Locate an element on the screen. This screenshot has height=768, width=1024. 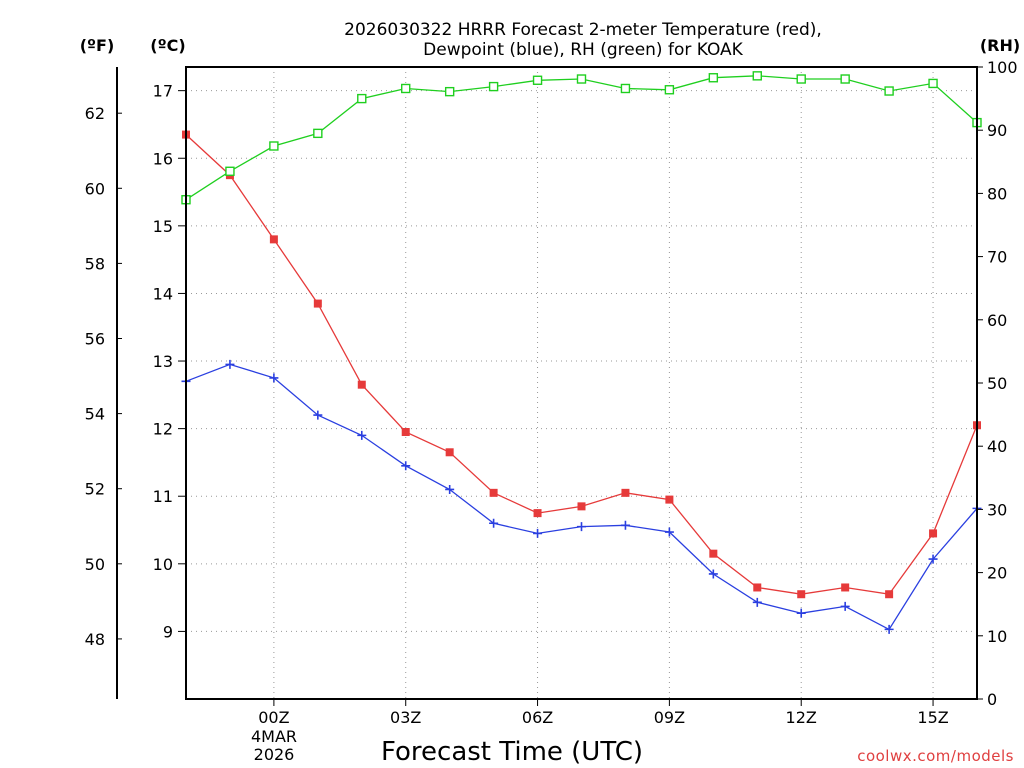
celsius-tick-label: 10 is located at coordinates (163, 564).